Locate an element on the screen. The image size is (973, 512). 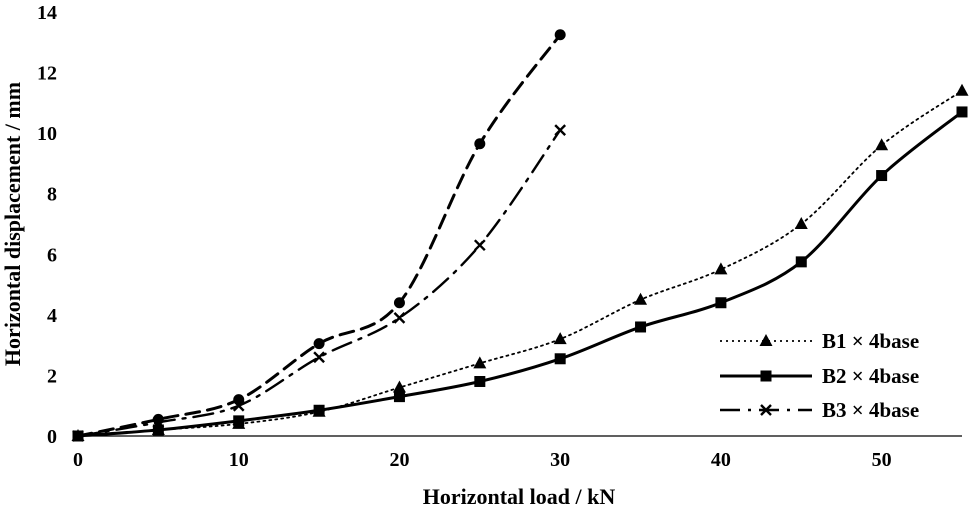
y-tick-label: 8 is located at coordinates (52, 195).